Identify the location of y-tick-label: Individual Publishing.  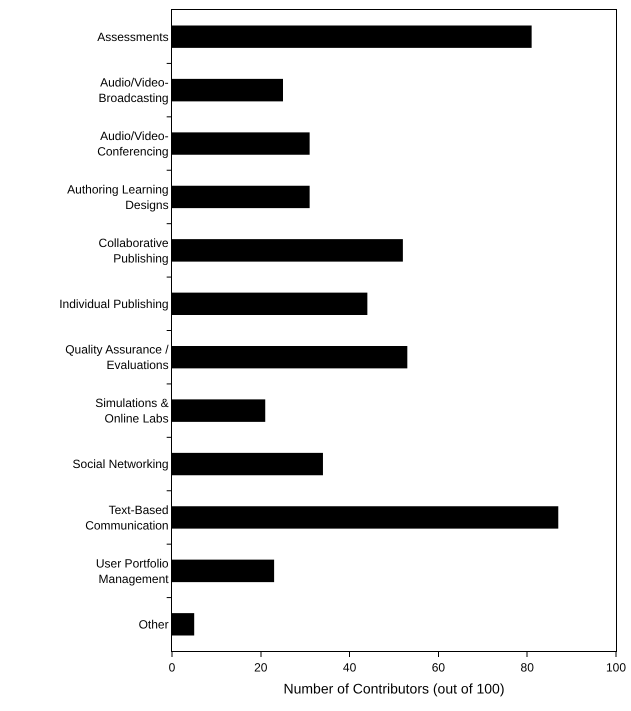
(114, 303).